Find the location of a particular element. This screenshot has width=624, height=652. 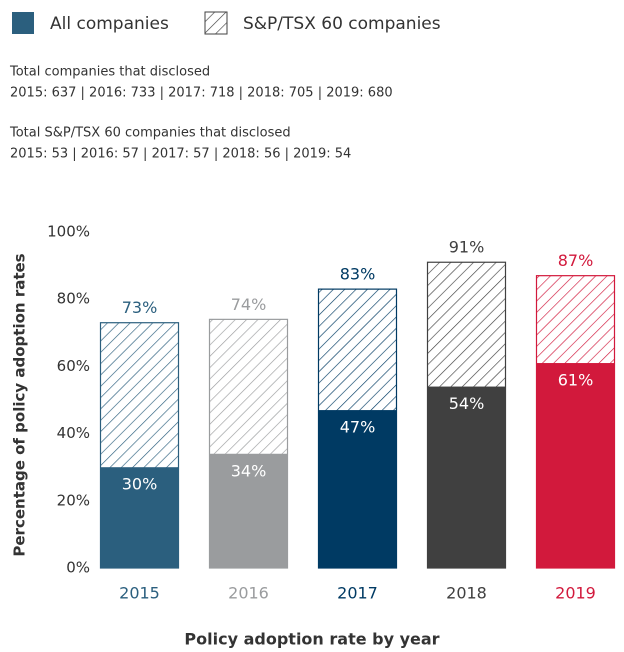

y-tick-label: 80% is located at coordinates (73, 299).